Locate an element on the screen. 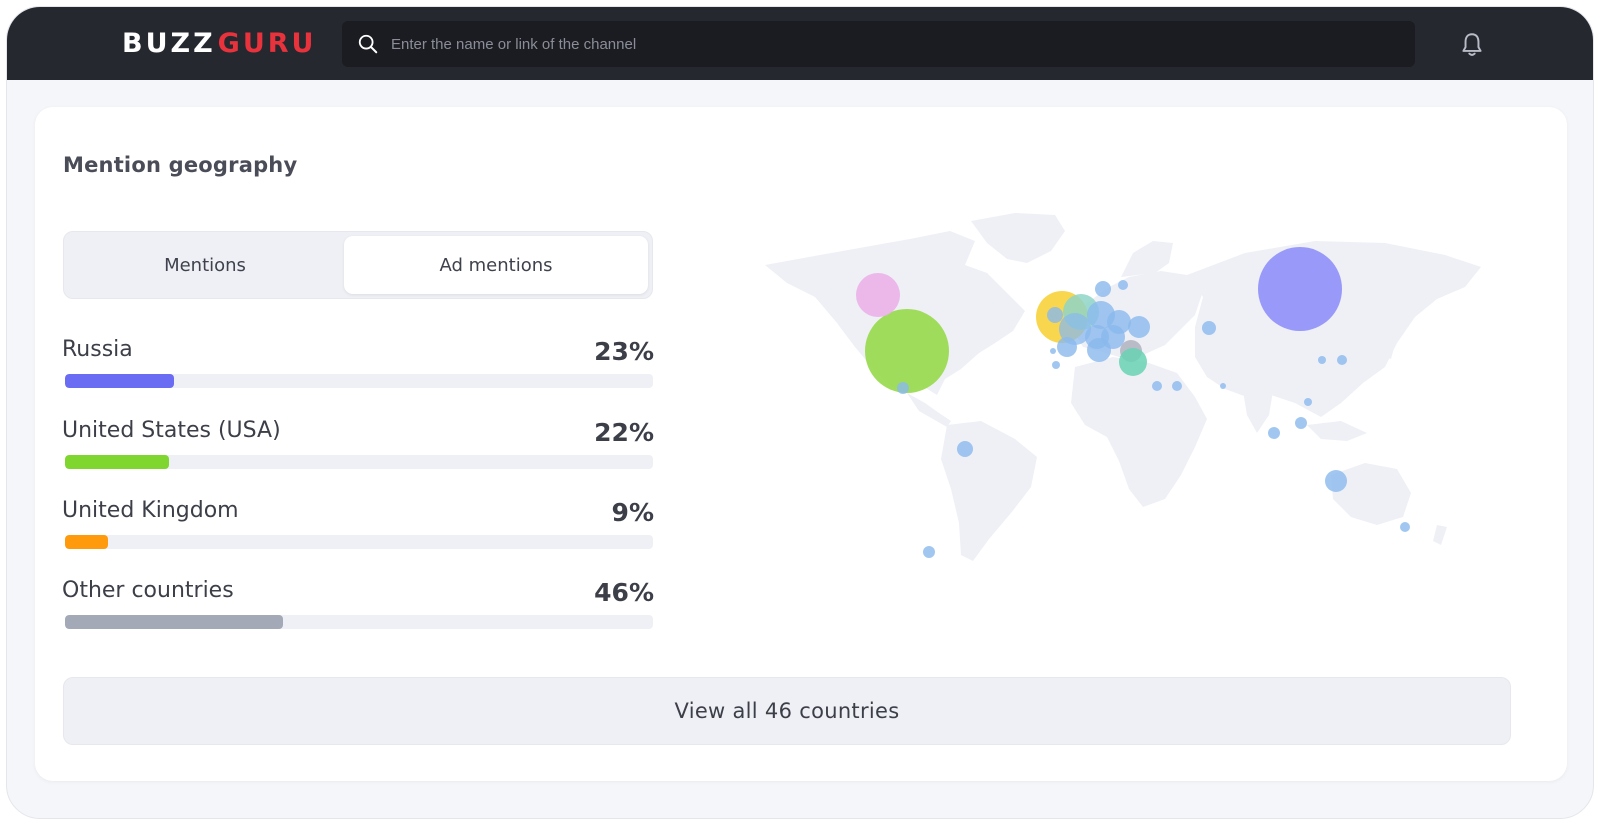 The height and width of the screenshot is (825, 1600). greenland-land is located at coordinates (1018, 238).